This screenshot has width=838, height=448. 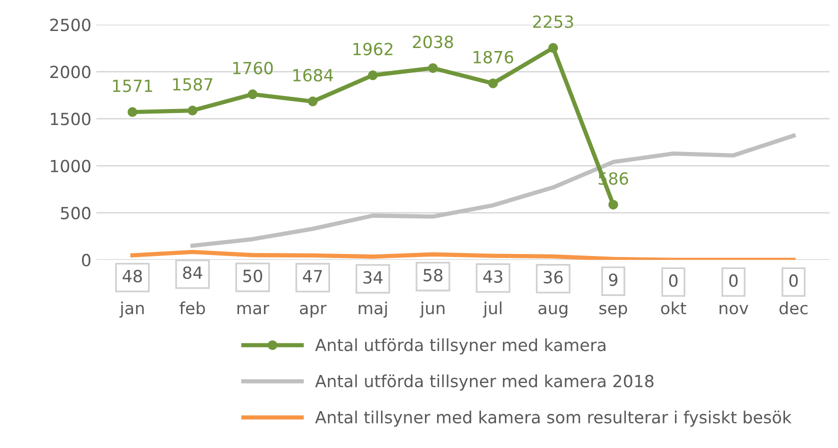 I want to click on data-label: 36, so click(x=553, y=277).